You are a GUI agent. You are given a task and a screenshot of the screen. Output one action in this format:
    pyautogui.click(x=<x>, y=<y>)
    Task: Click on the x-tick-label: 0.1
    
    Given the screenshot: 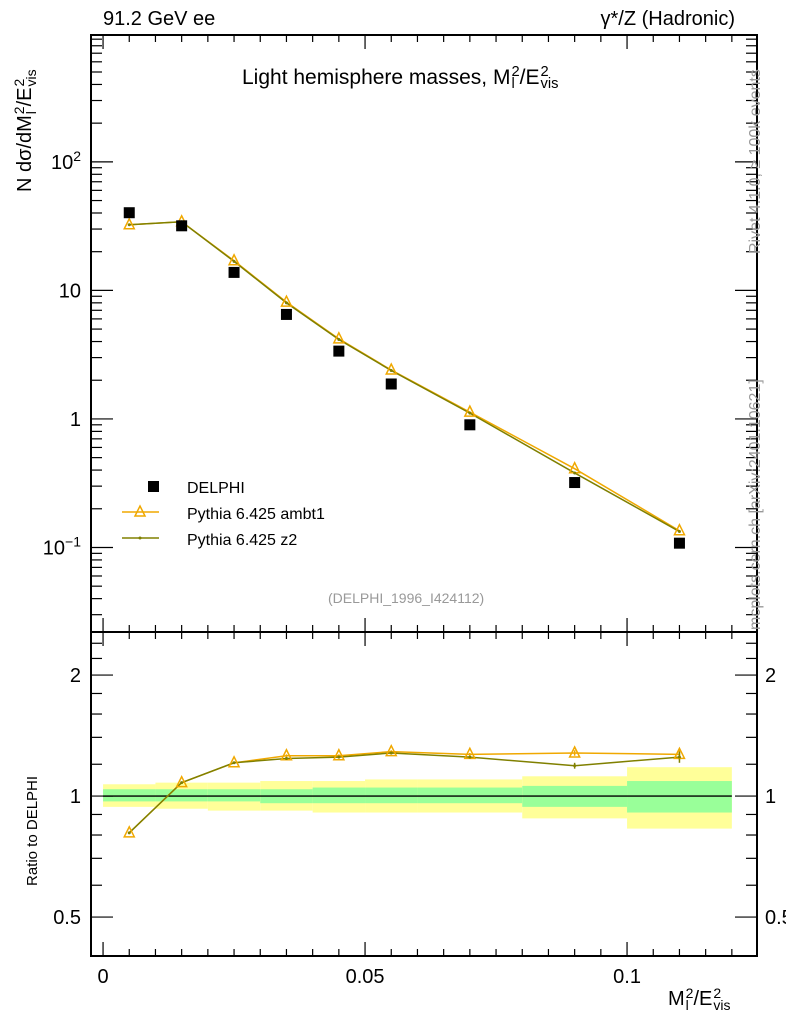 What is the action you would take?
    pyautogui.click(x=627, y=977)
    